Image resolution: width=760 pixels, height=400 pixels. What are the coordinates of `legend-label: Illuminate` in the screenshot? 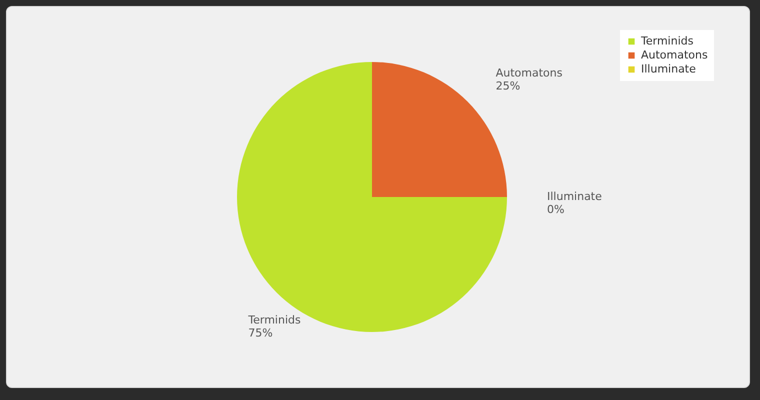 It's located at (668, 69).